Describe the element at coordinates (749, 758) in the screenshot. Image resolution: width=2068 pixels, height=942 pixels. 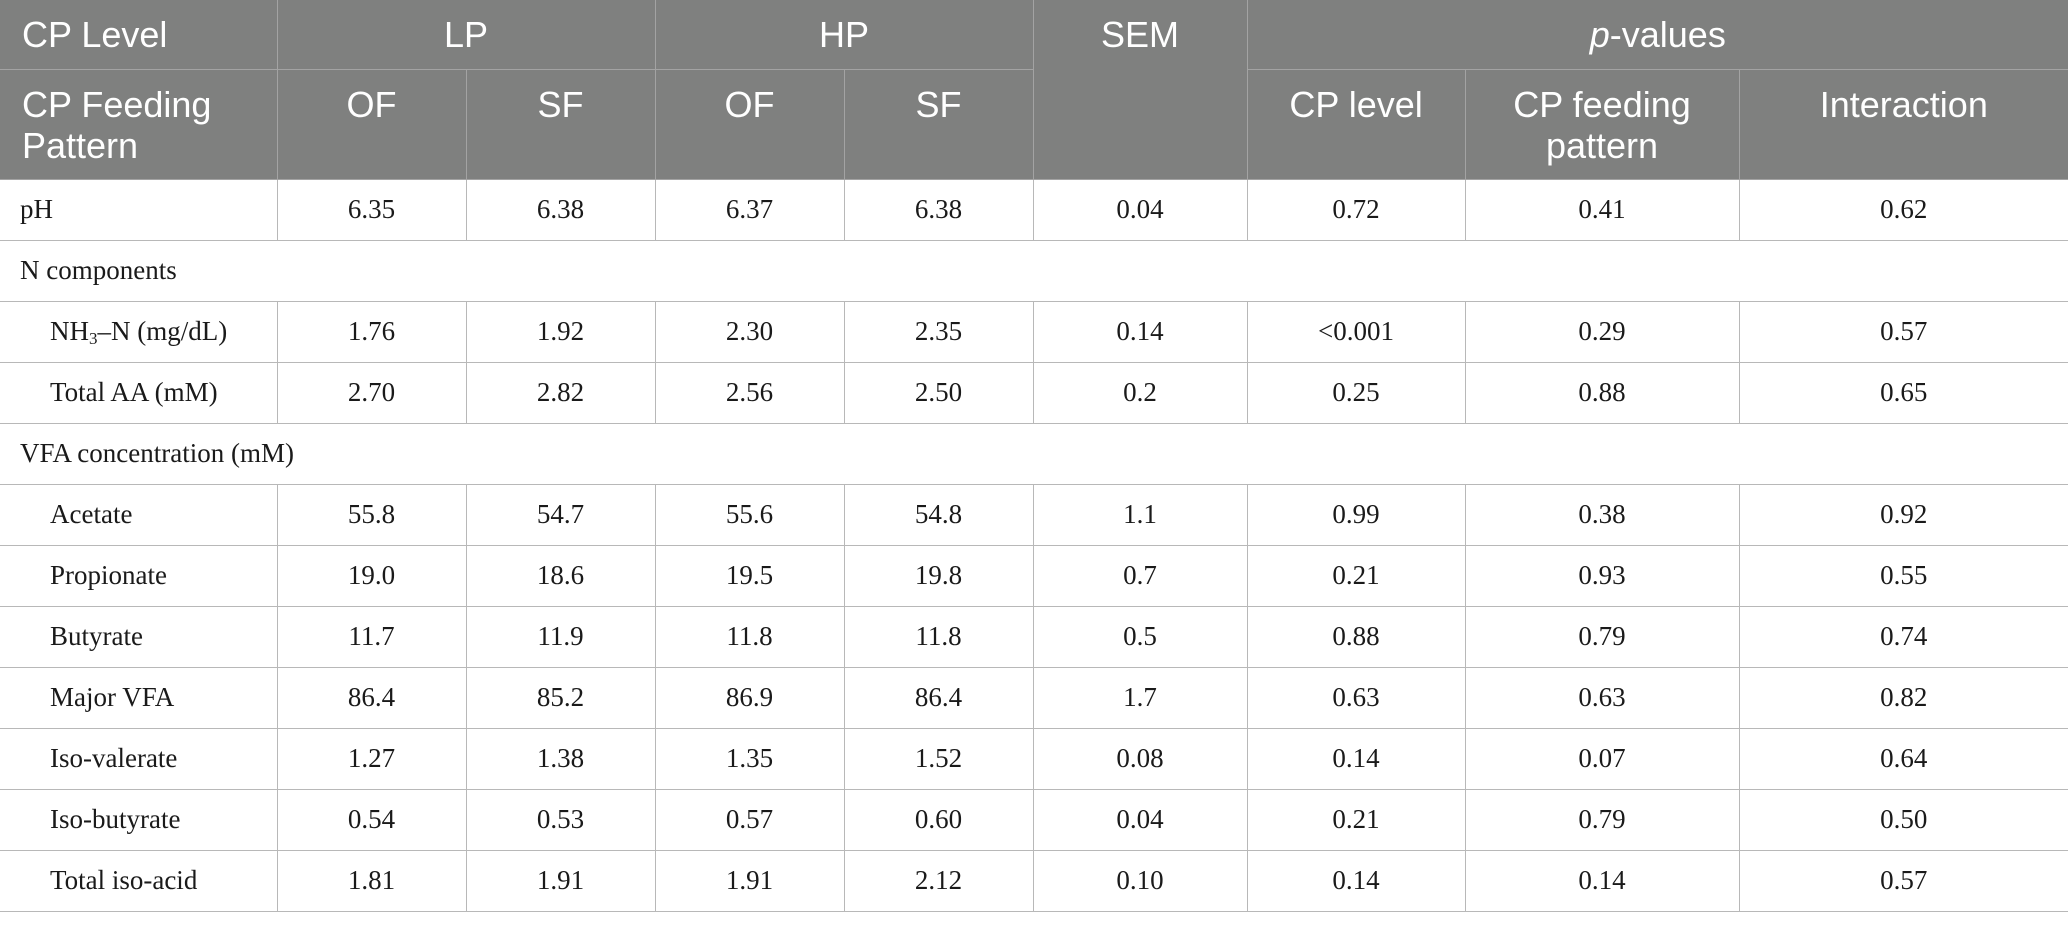
I see `cell-value: 1.35` at that location.